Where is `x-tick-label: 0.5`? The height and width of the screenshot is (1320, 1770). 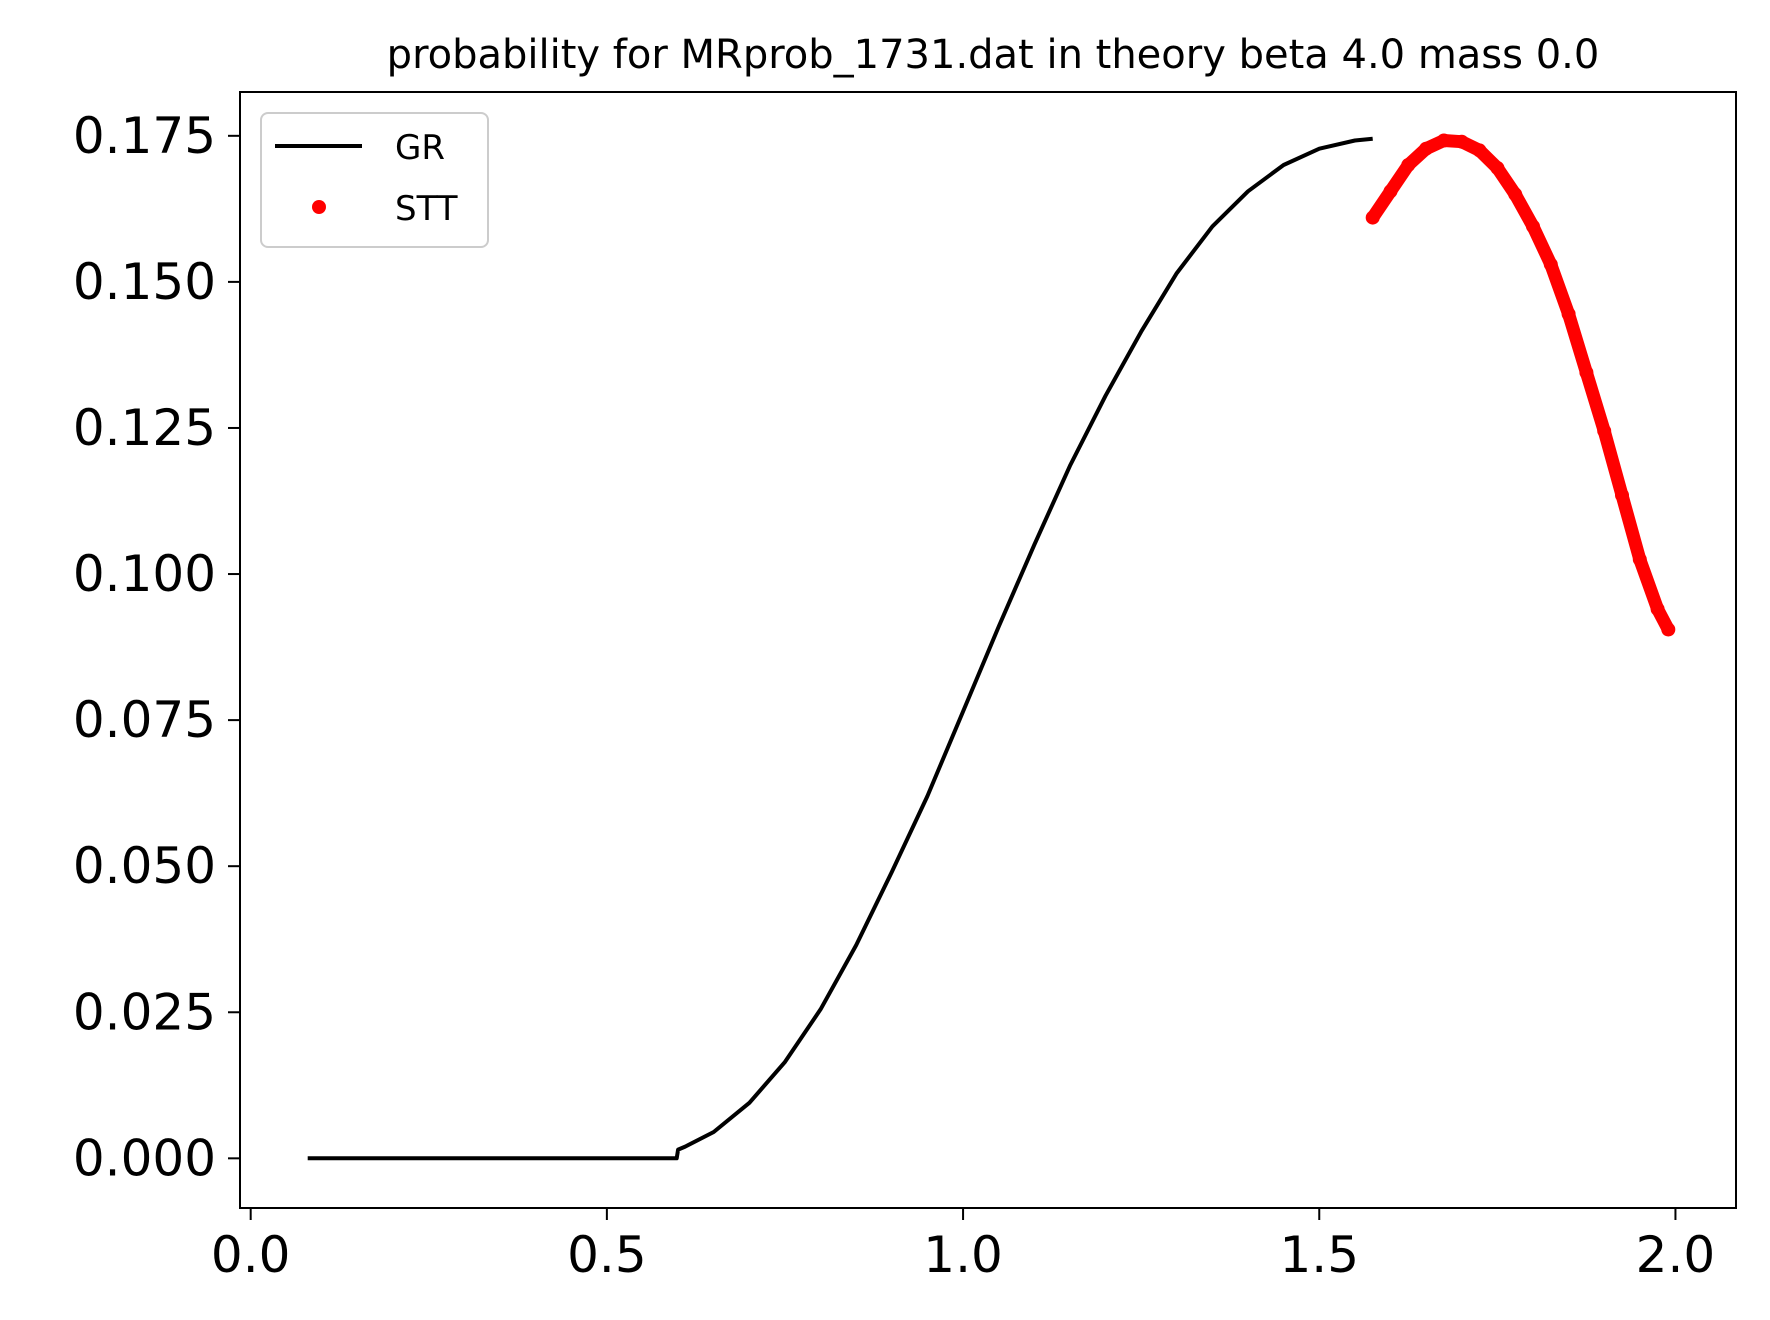
x-tick-label: 0.5 is located at coordinates (607, 1255).